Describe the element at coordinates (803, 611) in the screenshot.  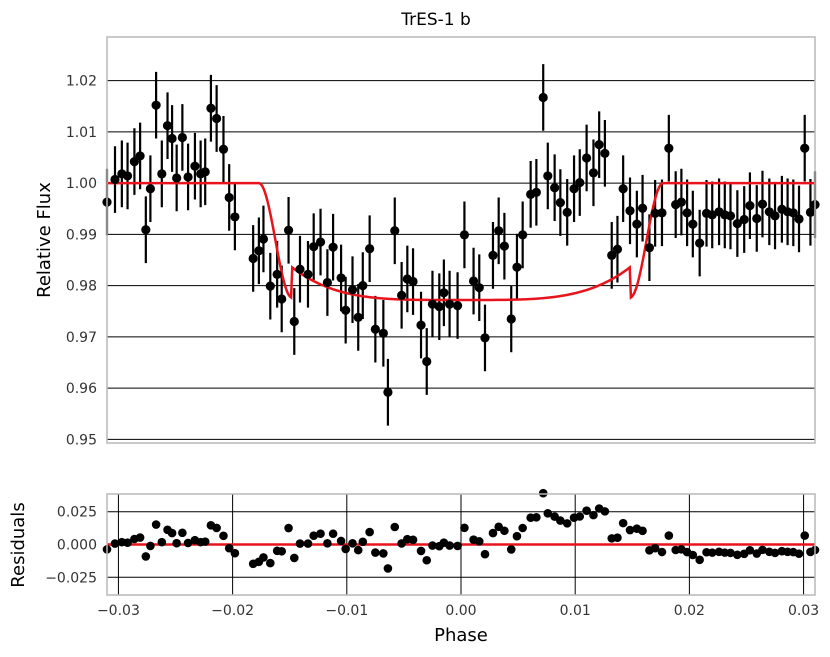
I see `x-tick-label: 0.03` at that location.